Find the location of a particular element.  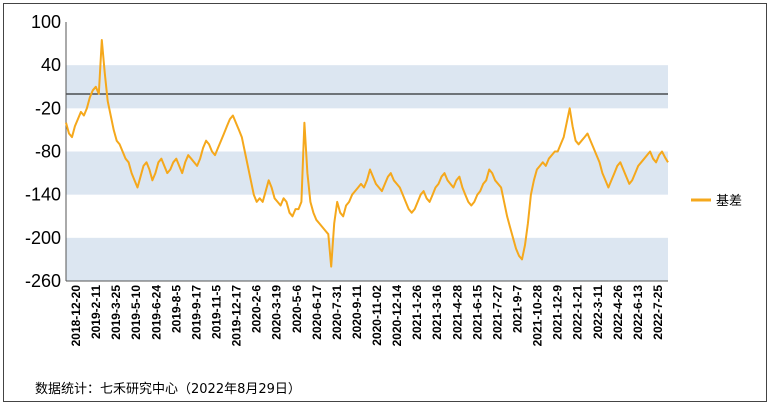

x-tick-label: 2021-9-7 is located at coordinates (518, 309).